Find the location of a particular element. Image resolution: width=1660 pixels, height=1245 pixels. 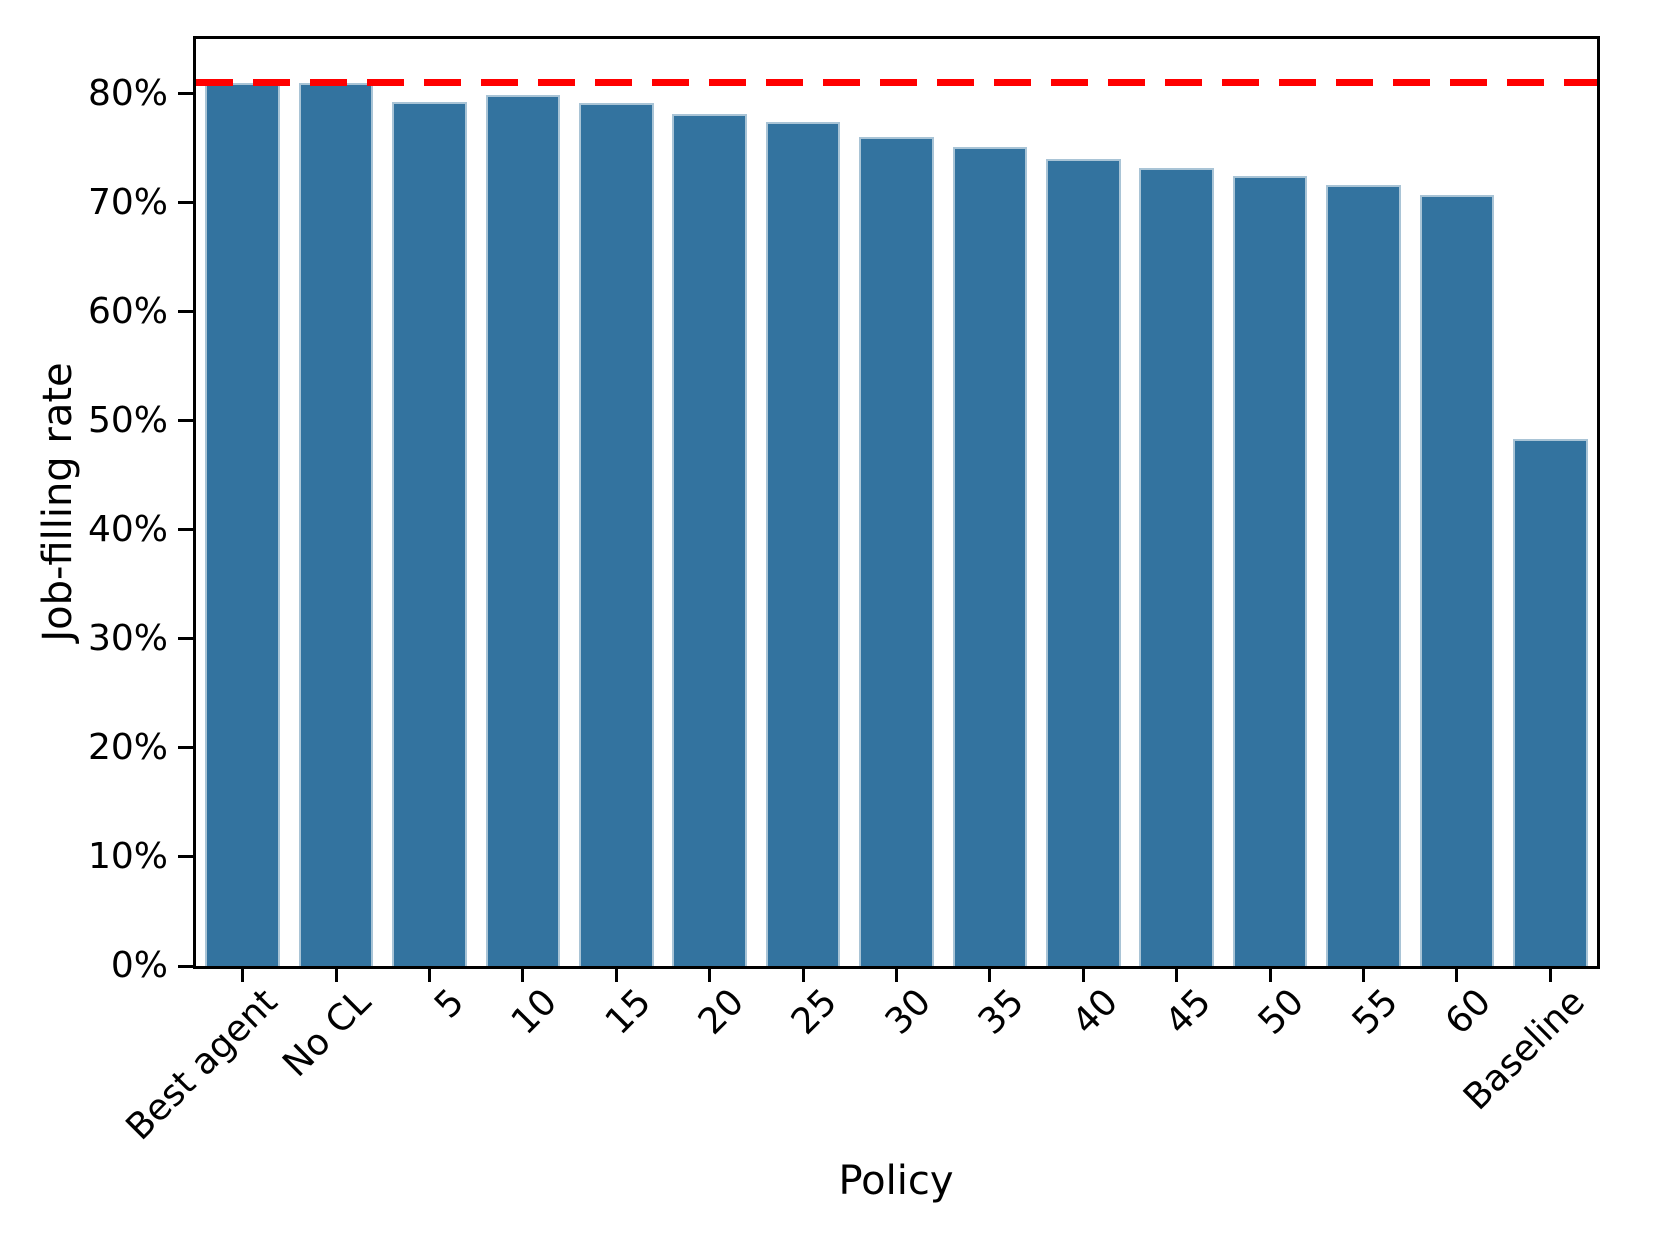

y-tick-label: 50% is located at coordinates (127, 420).